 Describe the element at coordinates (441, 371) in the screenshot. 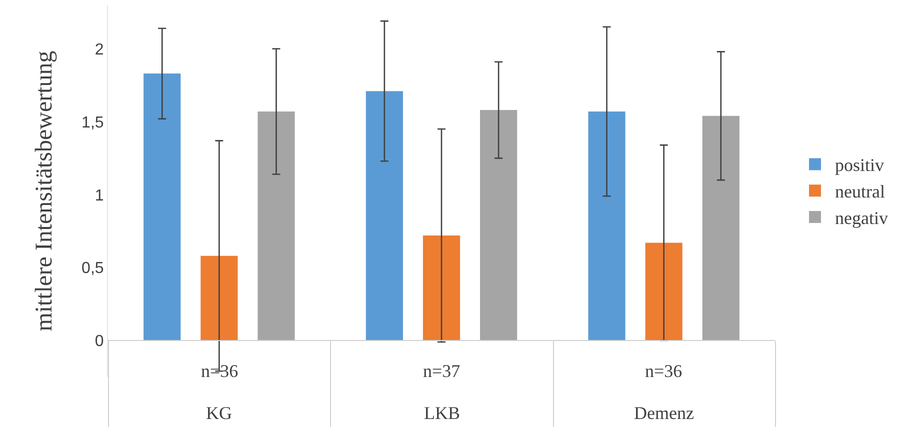

I see `annotation: n=37` at that location.